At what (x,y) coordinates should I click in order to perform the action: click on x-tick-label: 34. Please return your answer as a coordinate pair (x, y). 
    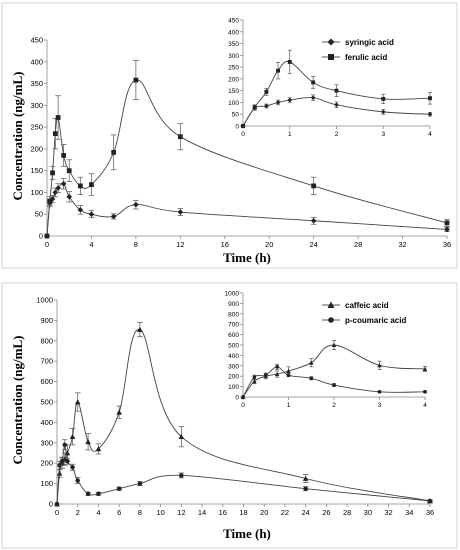
    Looking at the image, I should click on (409, 512).